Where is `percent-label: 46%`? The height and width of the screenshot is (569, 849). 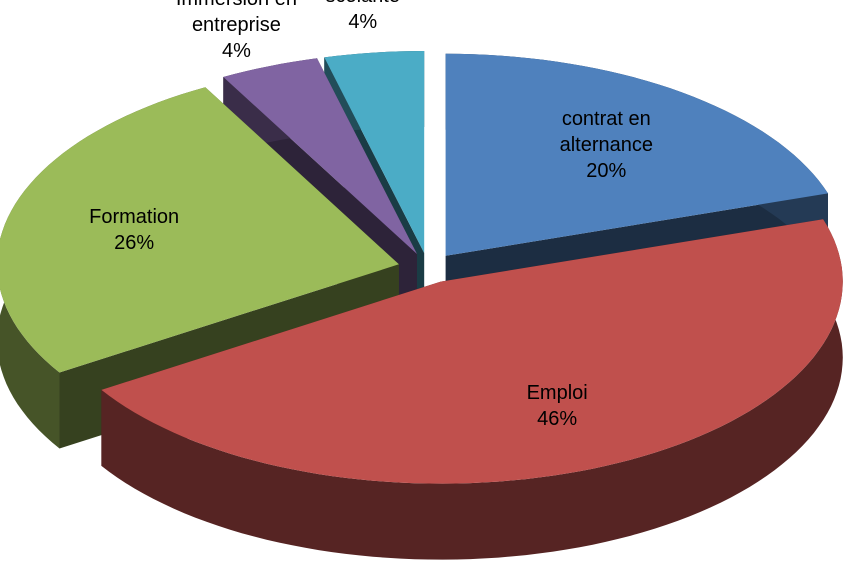
percent-label: 46% is located at coordinates (557, 418).